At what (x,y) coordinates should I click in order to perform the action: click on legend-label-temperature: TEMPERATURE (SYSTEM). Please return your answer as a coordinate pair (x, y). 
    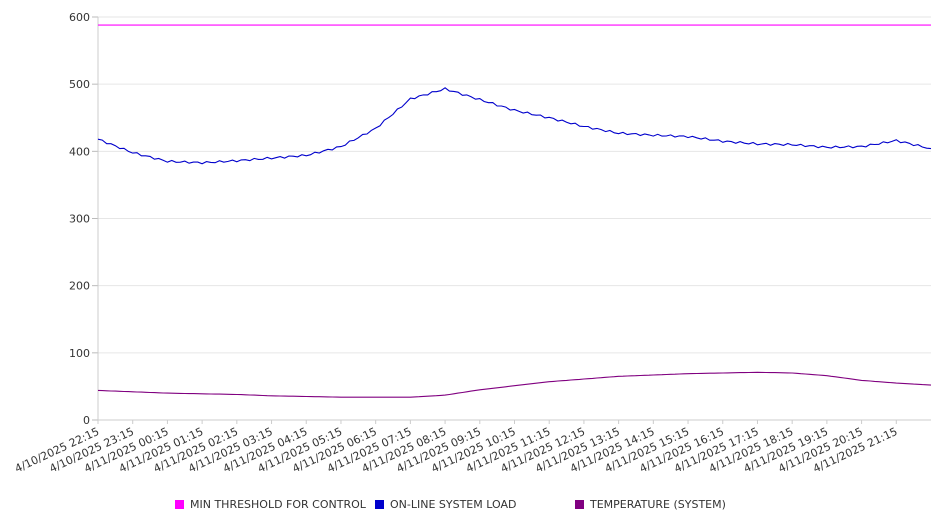
    Looking at the image, I should click on (658, 504).